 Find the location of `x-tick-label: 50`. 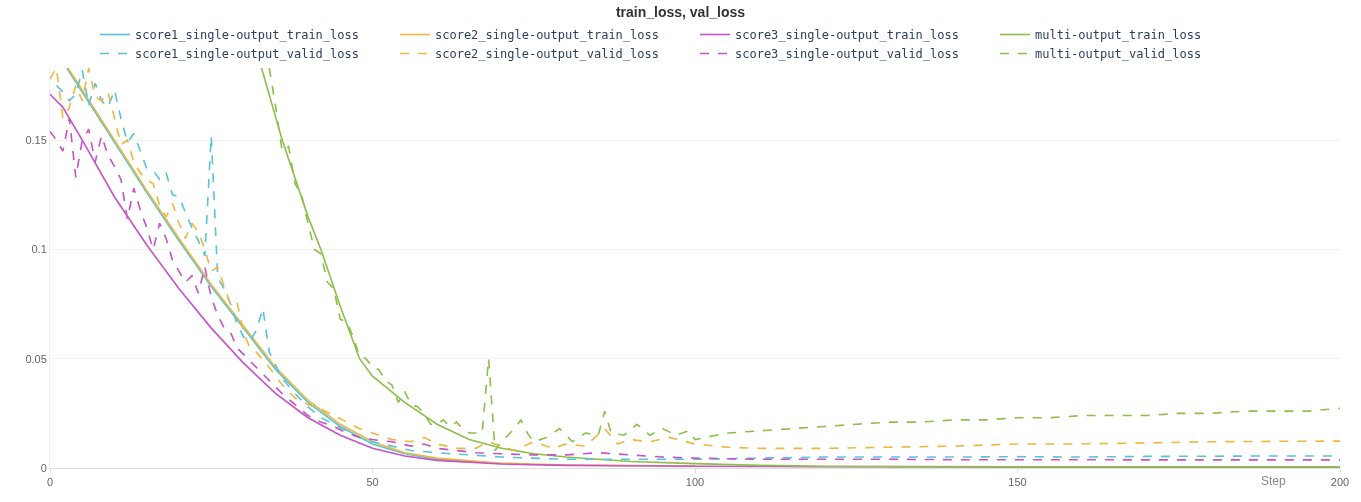

x-tick-label: 50 is located at coordinates (372, 482).